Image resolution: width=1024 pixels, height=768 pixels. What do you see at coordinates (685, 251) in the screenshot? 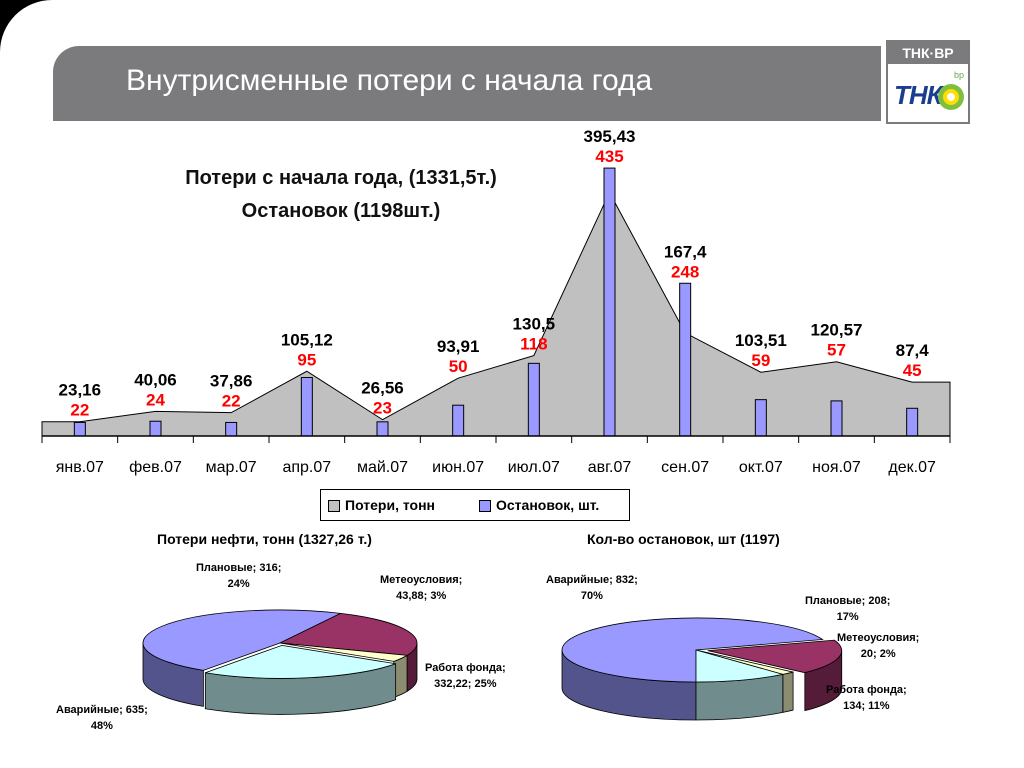
I see `losses-data-label: 167,4` at bounding box center [685, 251].